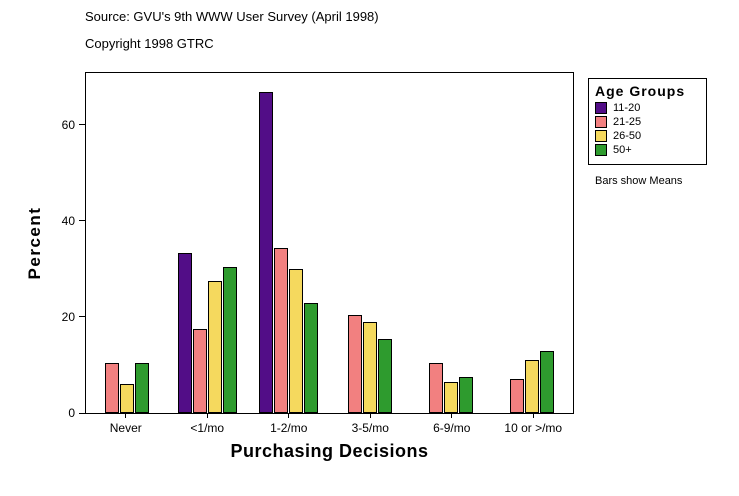  I want to click on x-tick: 3-5/mo, so click(371, 424).